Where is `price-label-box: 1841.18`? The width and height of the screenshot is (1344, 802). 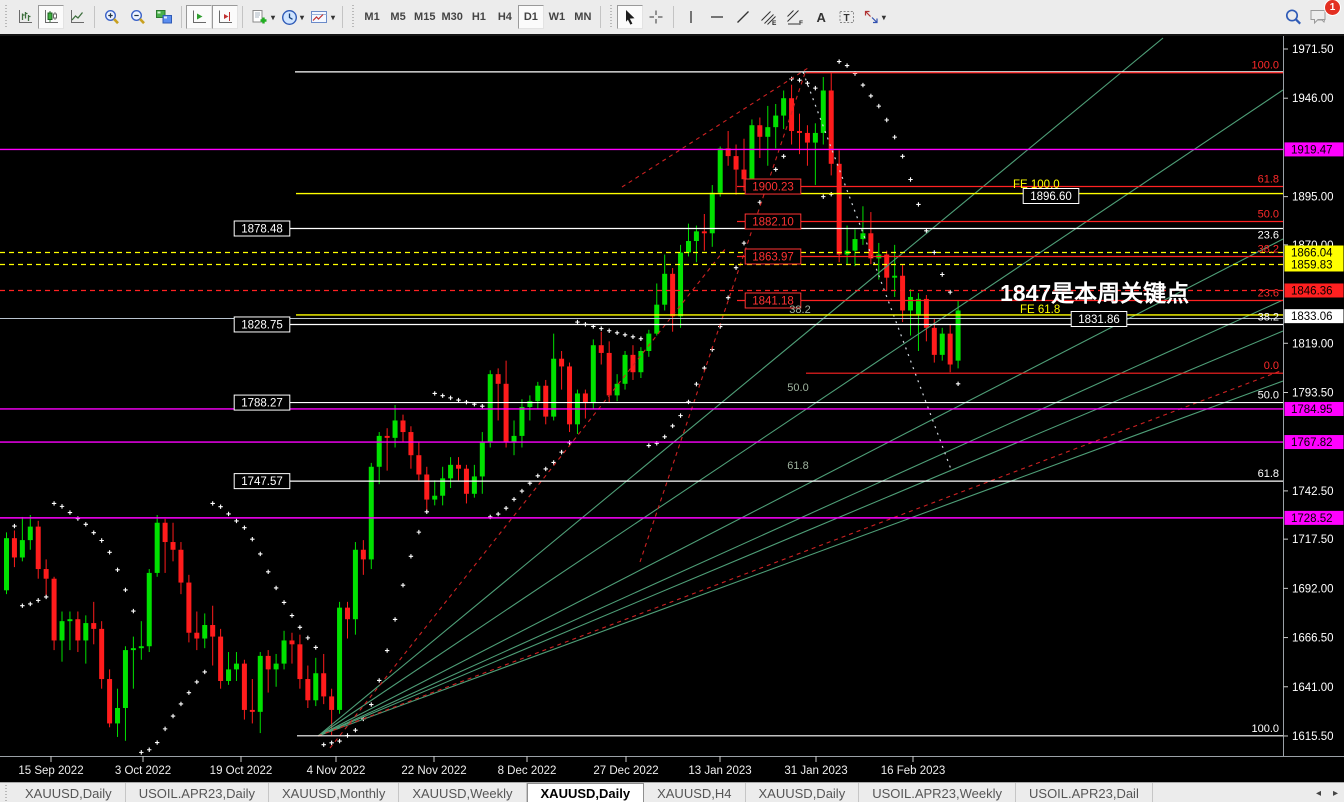 price-label-box: 1841.18 is located at coordinates (773, 300).